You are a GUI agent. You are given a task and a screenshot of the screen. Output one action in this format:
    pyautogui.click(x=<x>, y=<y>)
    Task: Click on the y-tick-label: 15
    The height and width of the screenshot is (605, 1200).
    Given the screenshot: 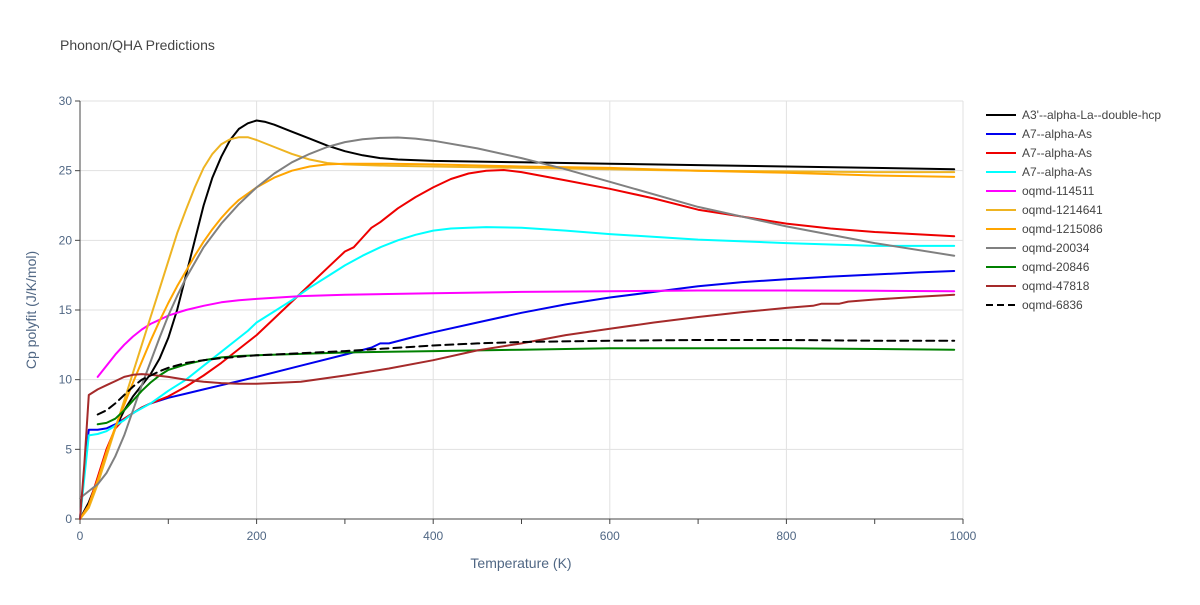 What is the action you would take?
    pyautogui.click(x=66, y=310)
    